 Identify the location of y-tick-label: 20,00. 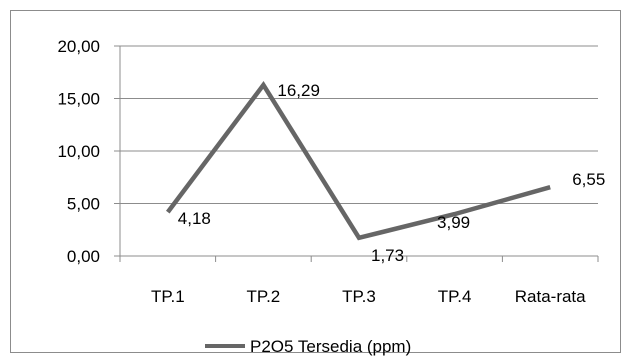
(78, 46).